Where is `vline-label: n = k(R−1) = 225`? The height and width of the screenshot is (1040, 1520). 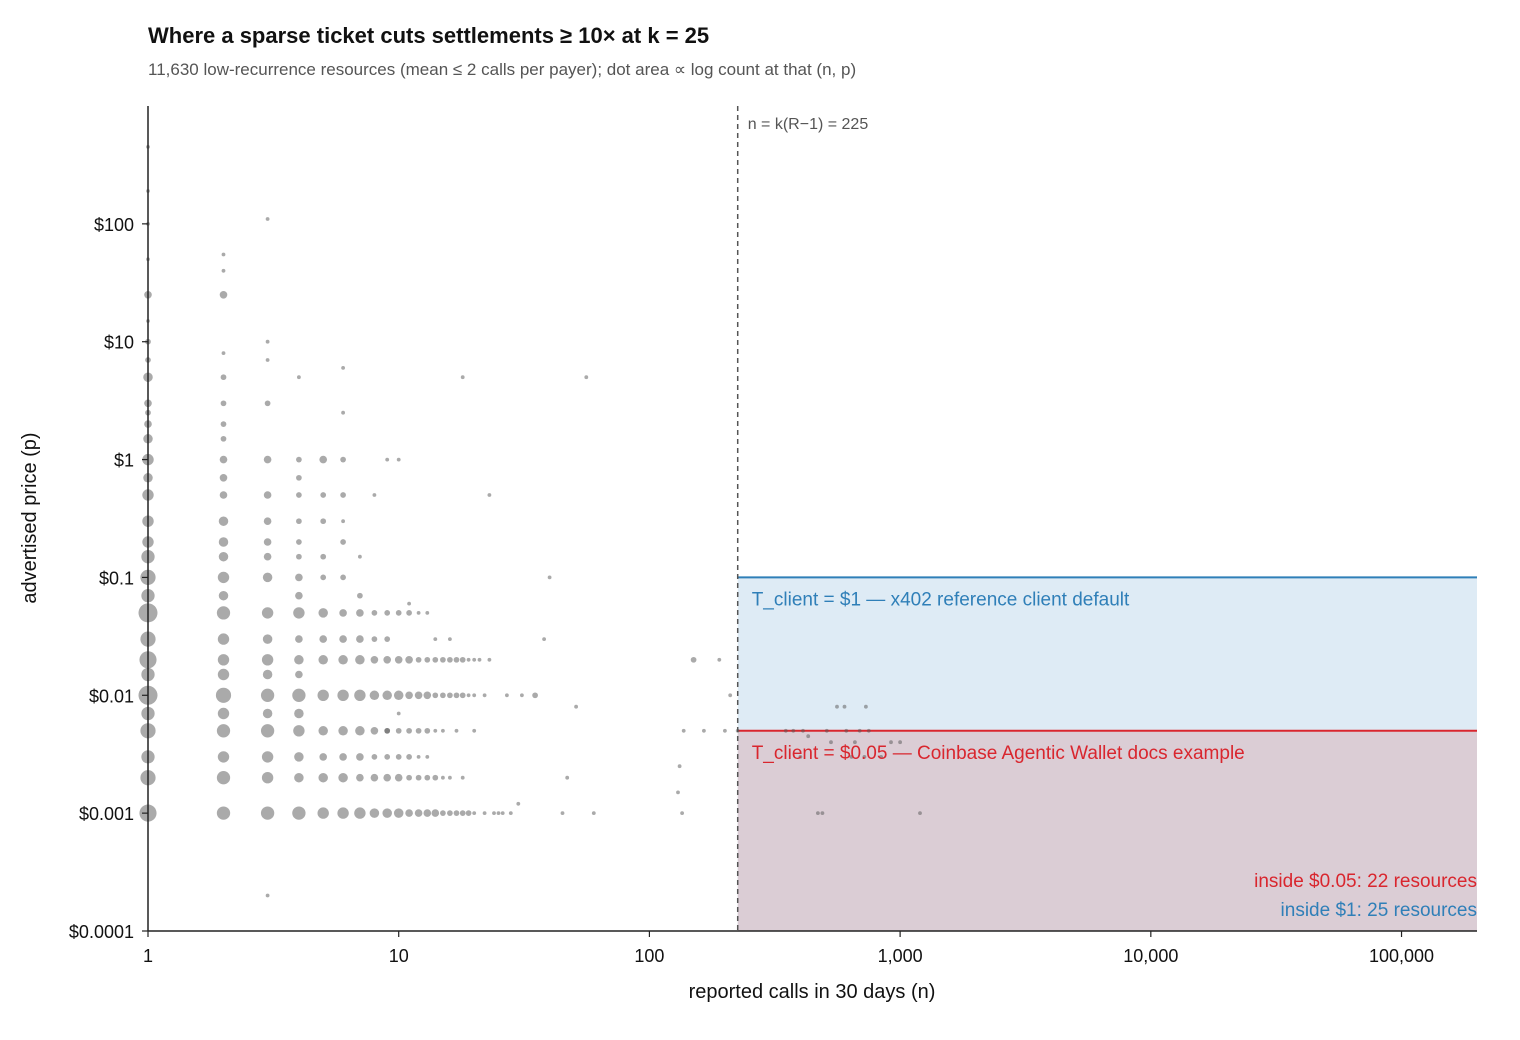 vline-label: n = k(R−1) = 225 is located at coordinates (808, 124).